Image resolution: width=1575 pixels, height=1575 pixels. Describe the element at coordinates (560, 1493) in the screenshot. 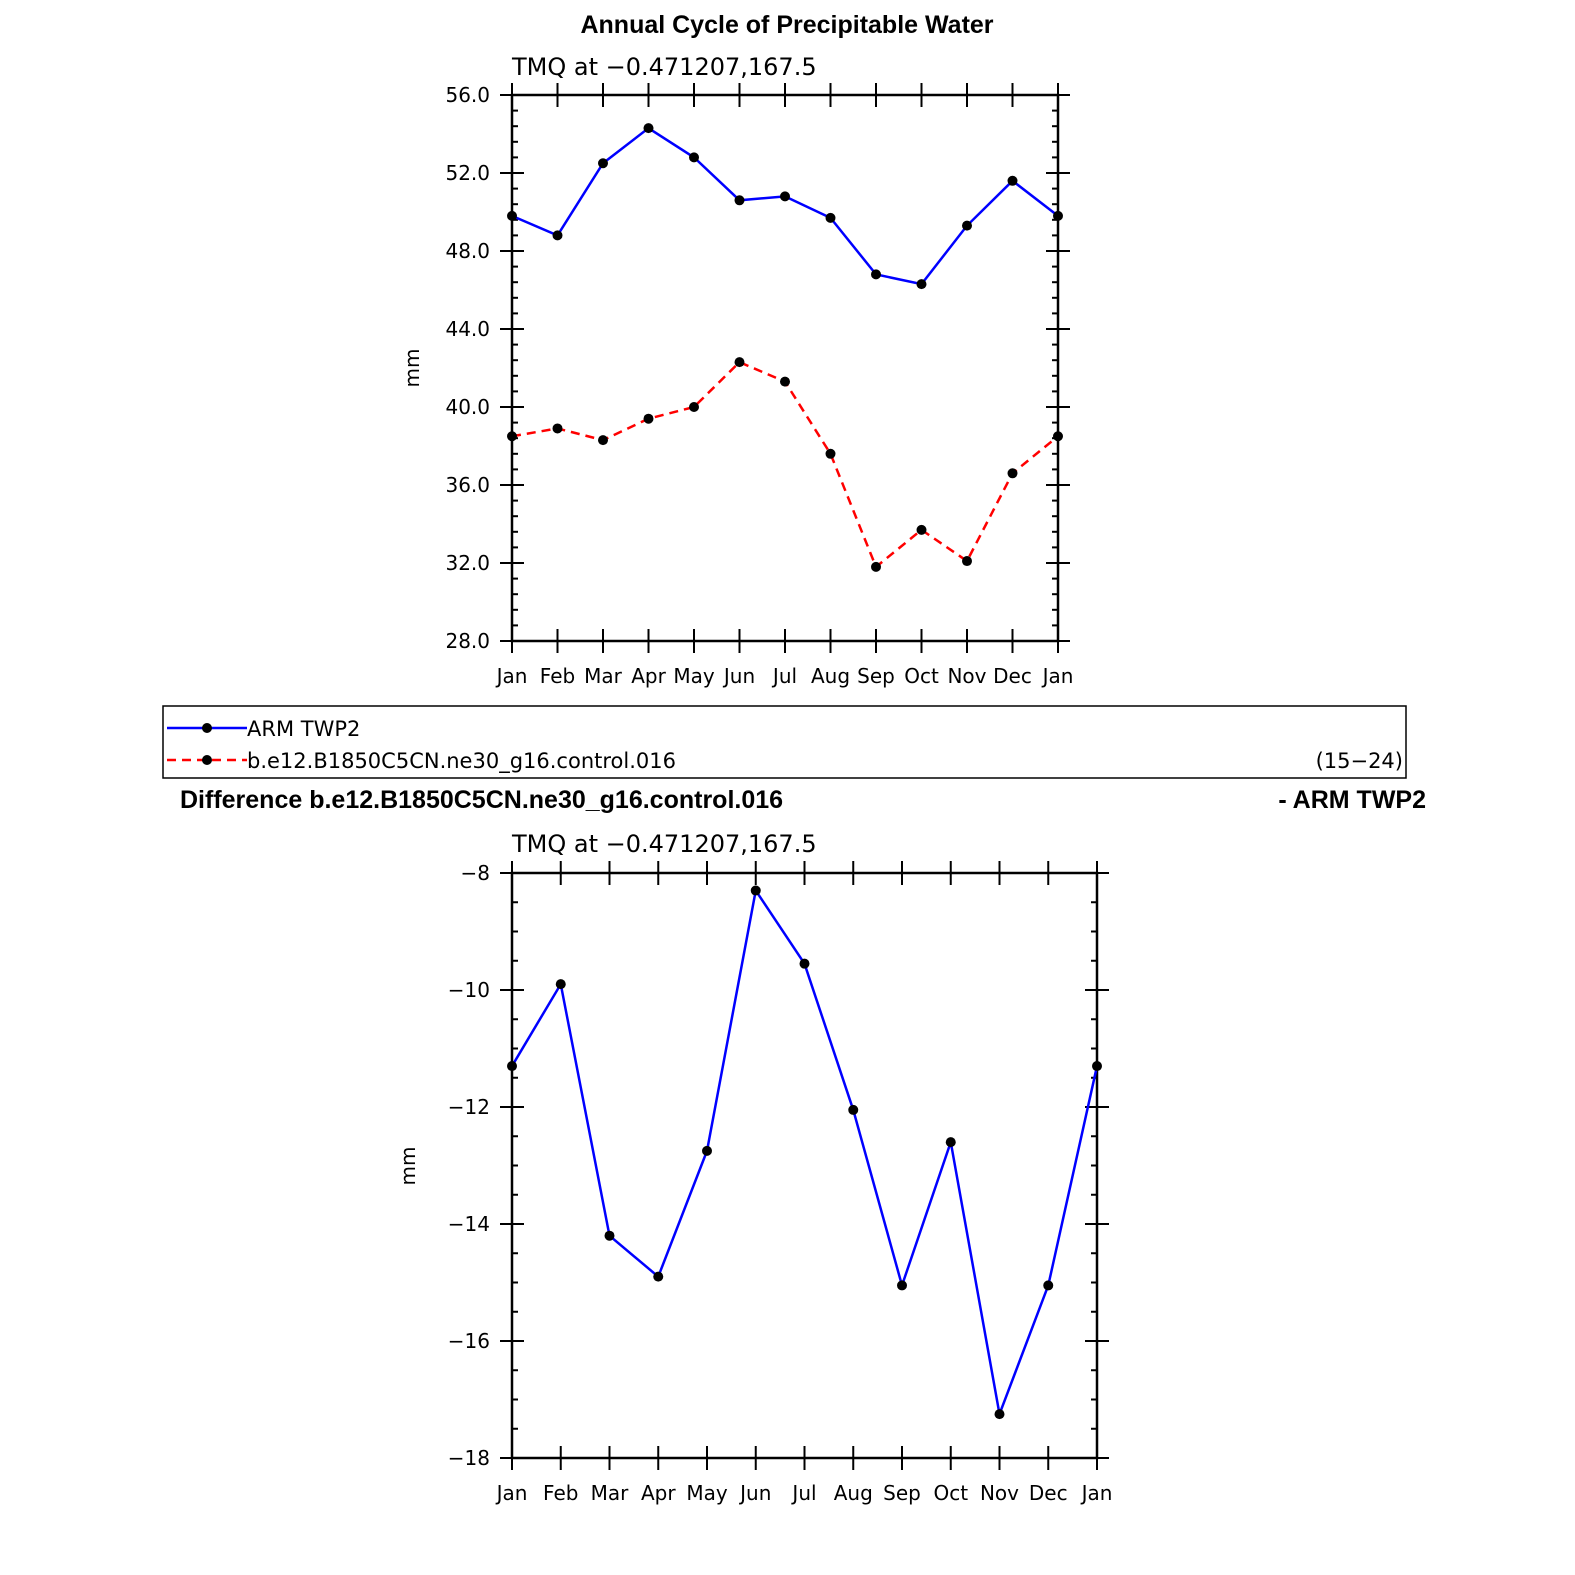

I see `chart2-xtick-label: Feb` at that location.